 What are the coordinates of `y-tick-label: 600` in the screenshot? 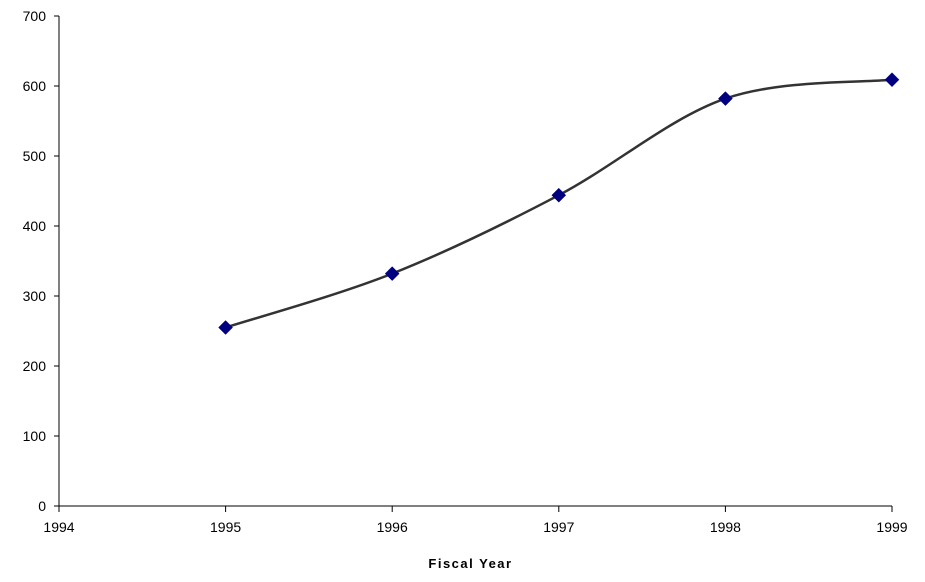 It's located at (35, 86).